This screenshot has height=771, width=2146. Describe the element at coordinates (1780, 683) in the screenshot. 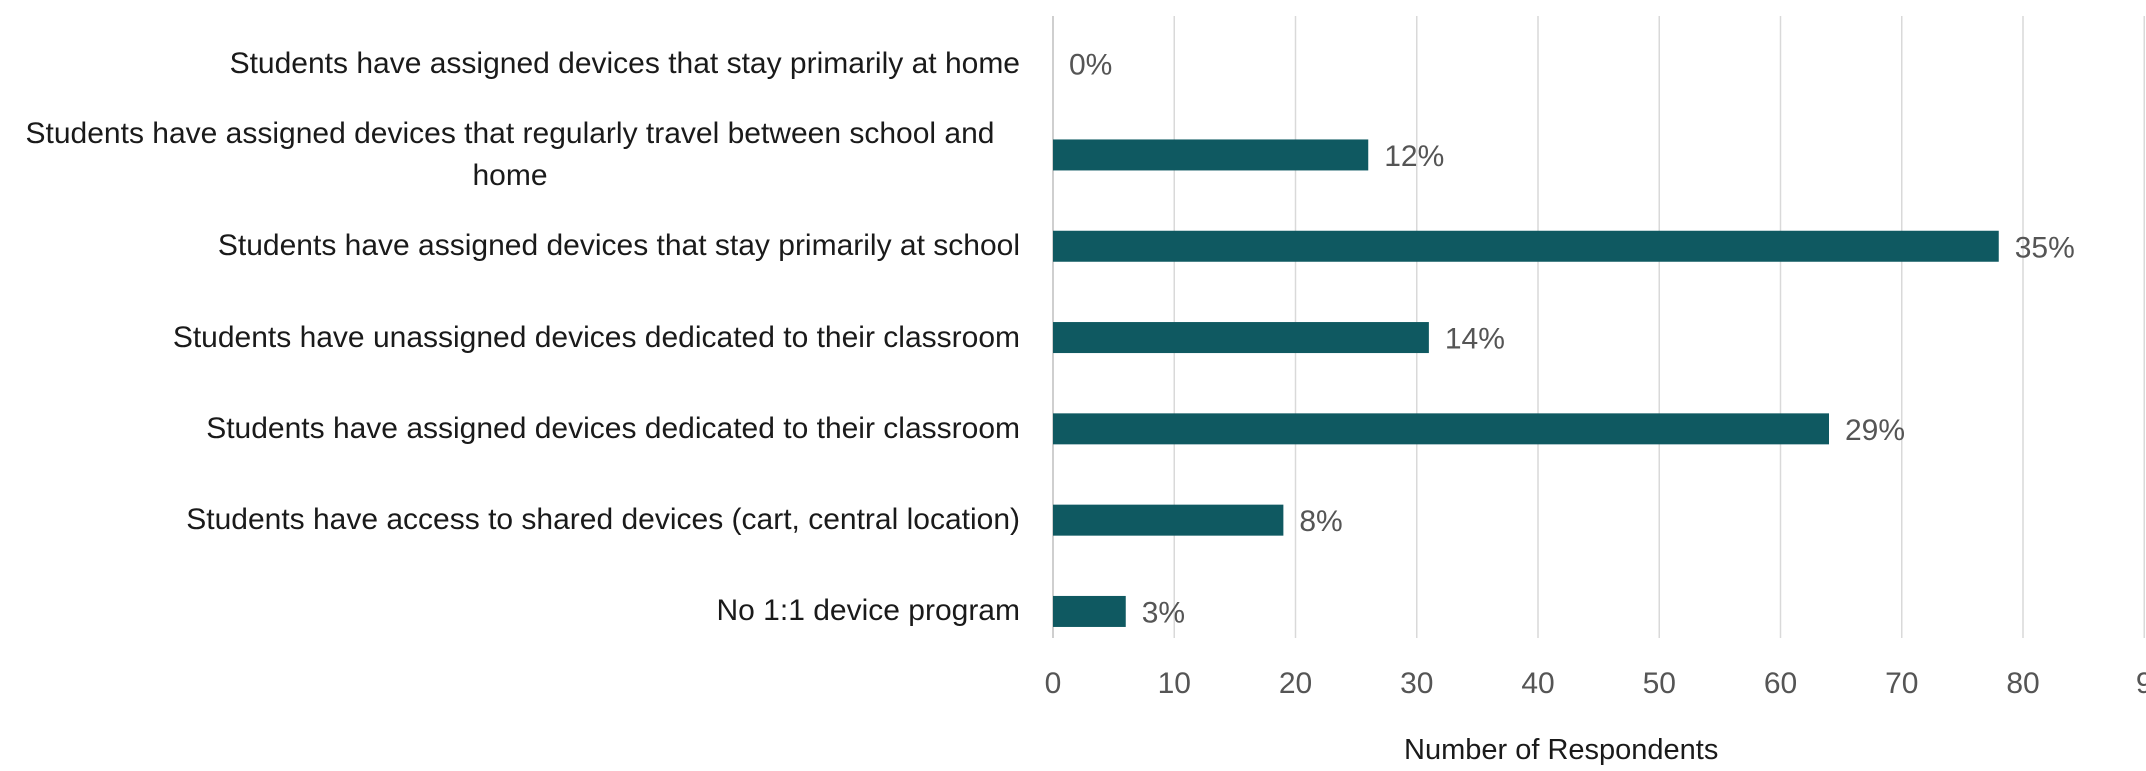

I see `x-tick-label: 60` at that location.